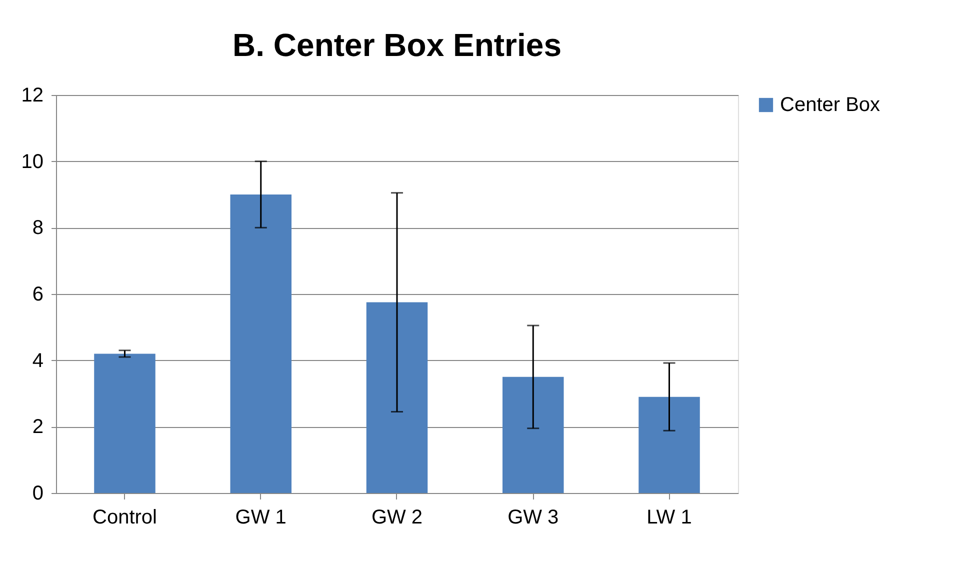  I want to click on chart-title: B. Center Box Entries, so click(397, 45).